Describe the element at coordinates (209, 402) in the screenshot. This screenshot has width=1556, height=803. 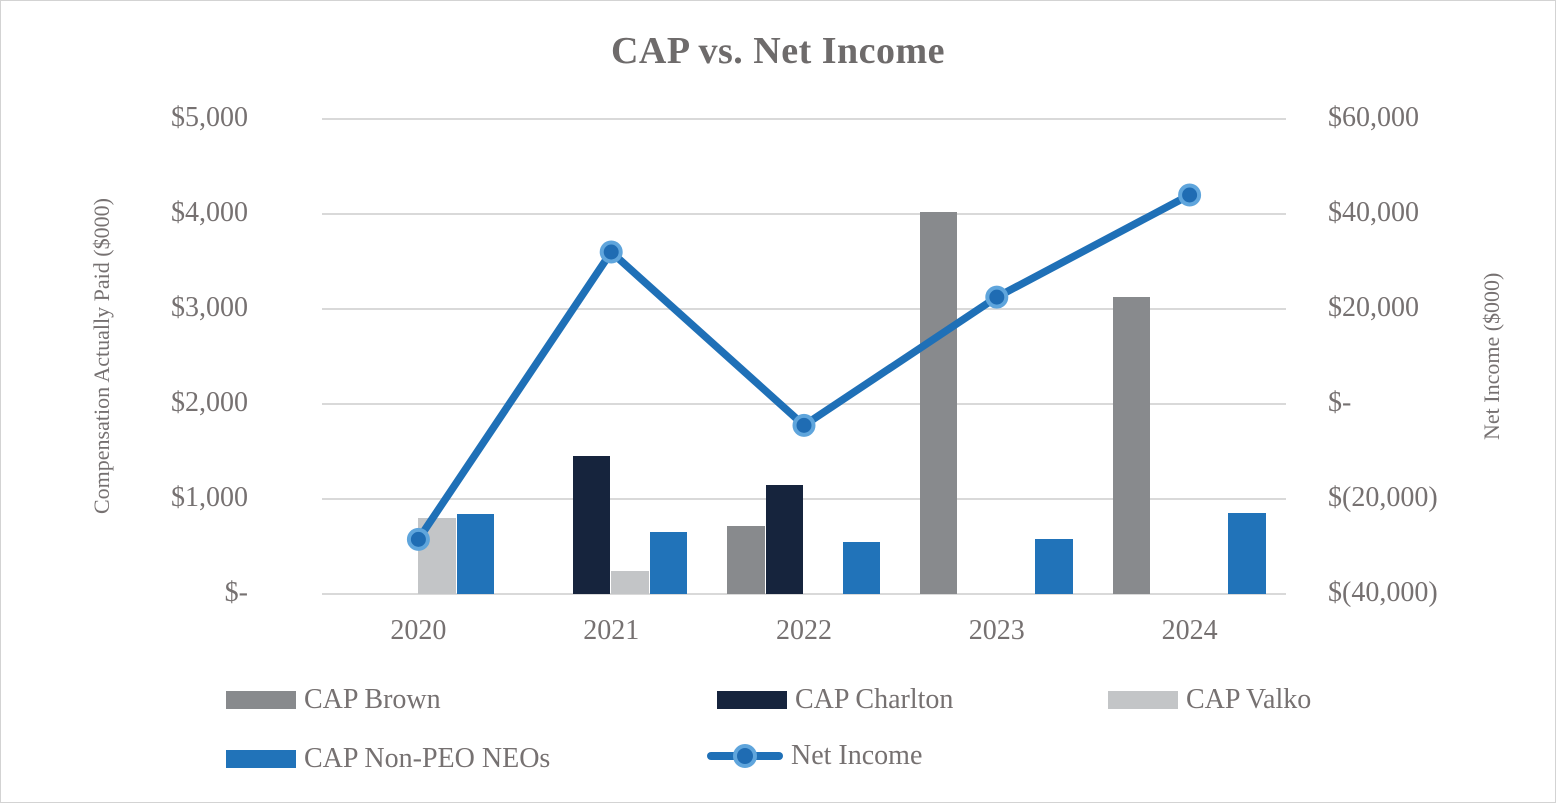
I see `left-axis-tick-label: $2,000` at that location.